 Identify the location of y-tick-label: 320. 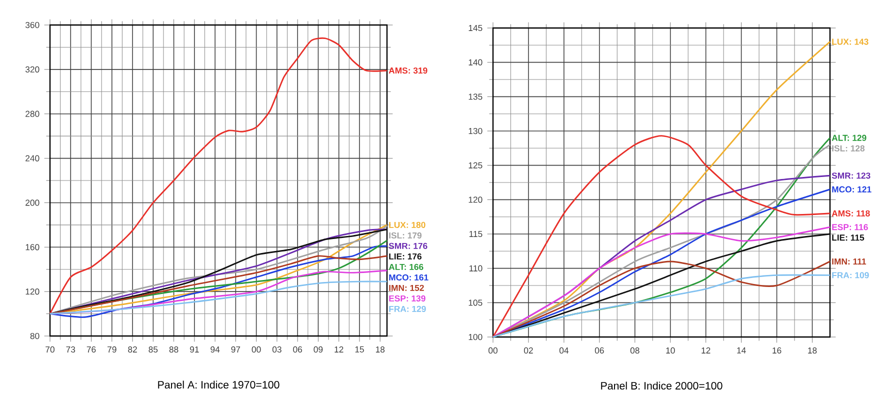
(32, 69).